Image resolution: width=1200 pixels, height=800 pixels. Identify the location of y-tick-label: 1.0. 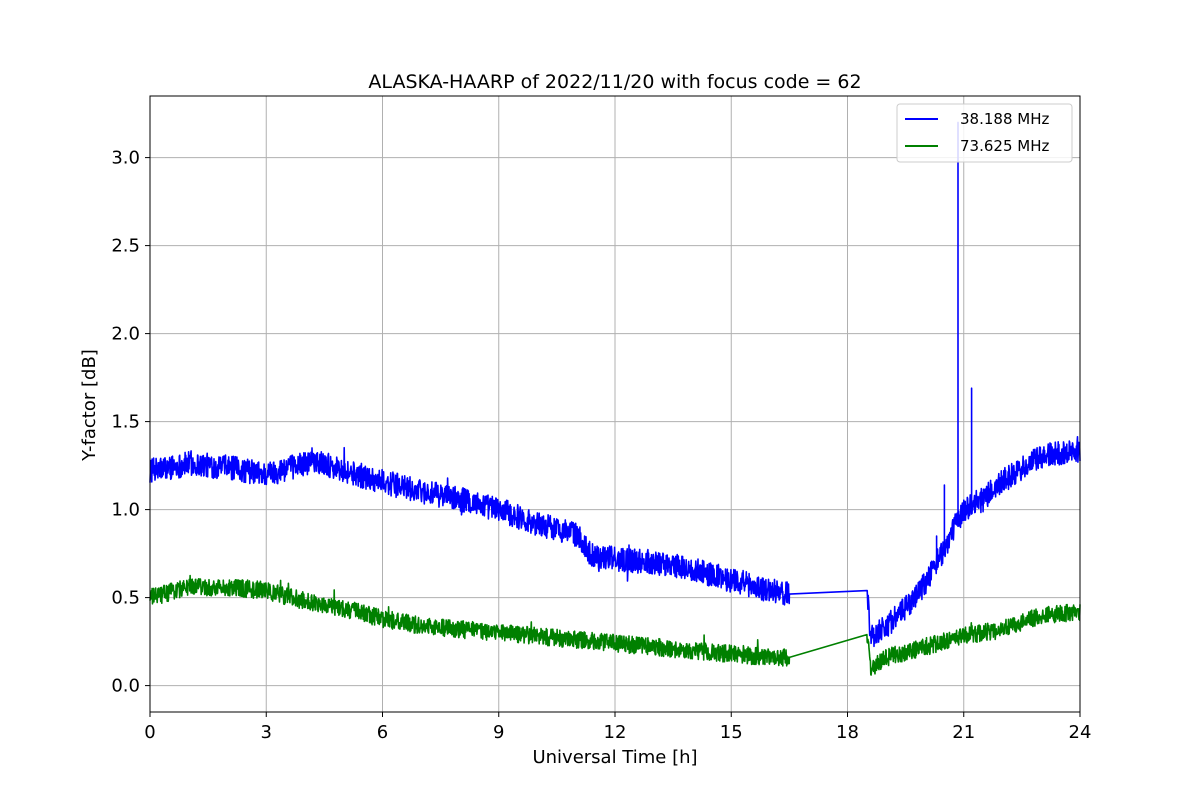
(125, 510).